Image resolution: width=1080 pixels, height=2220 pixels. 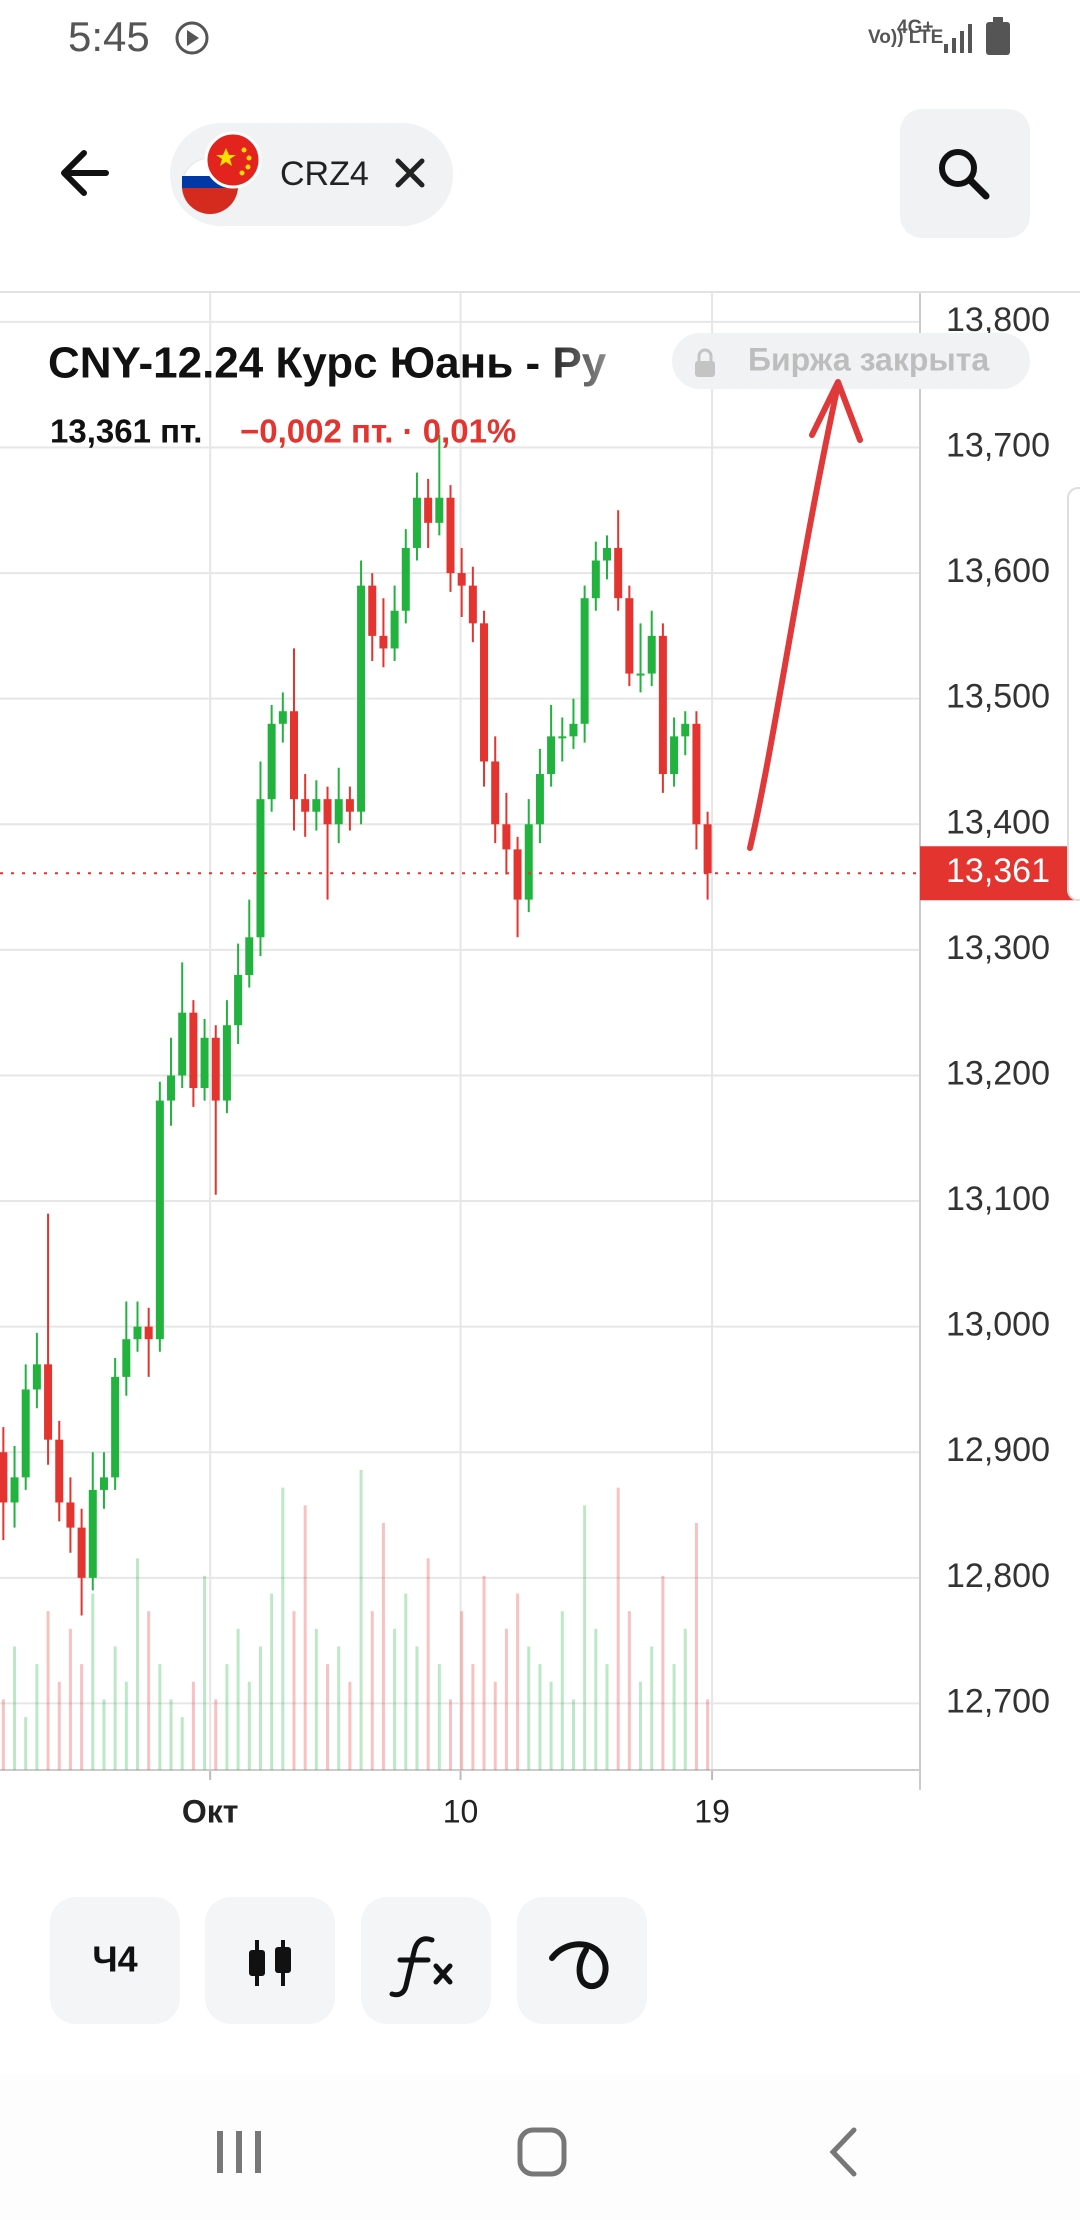 I want to click on interval-button: Ч4, so click(x=115, y=1960).